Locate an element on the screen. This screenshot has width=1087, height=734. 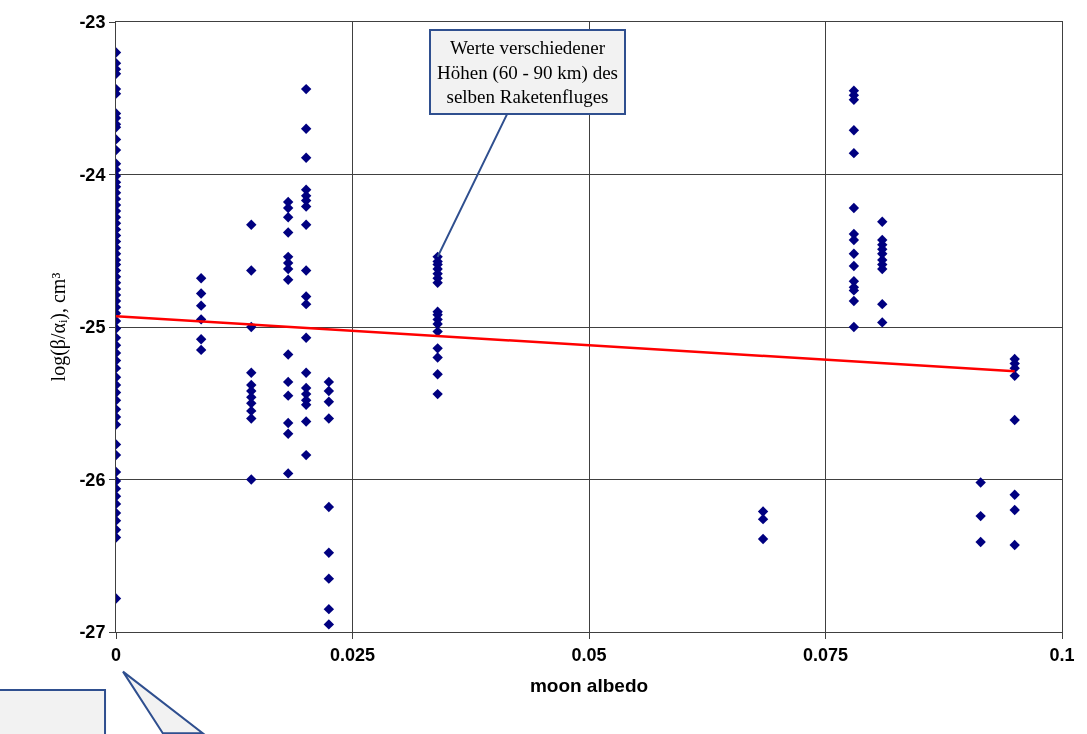
y-axis-title: log(β/αᵢ), cm³ is located at coordinates (58, 327).